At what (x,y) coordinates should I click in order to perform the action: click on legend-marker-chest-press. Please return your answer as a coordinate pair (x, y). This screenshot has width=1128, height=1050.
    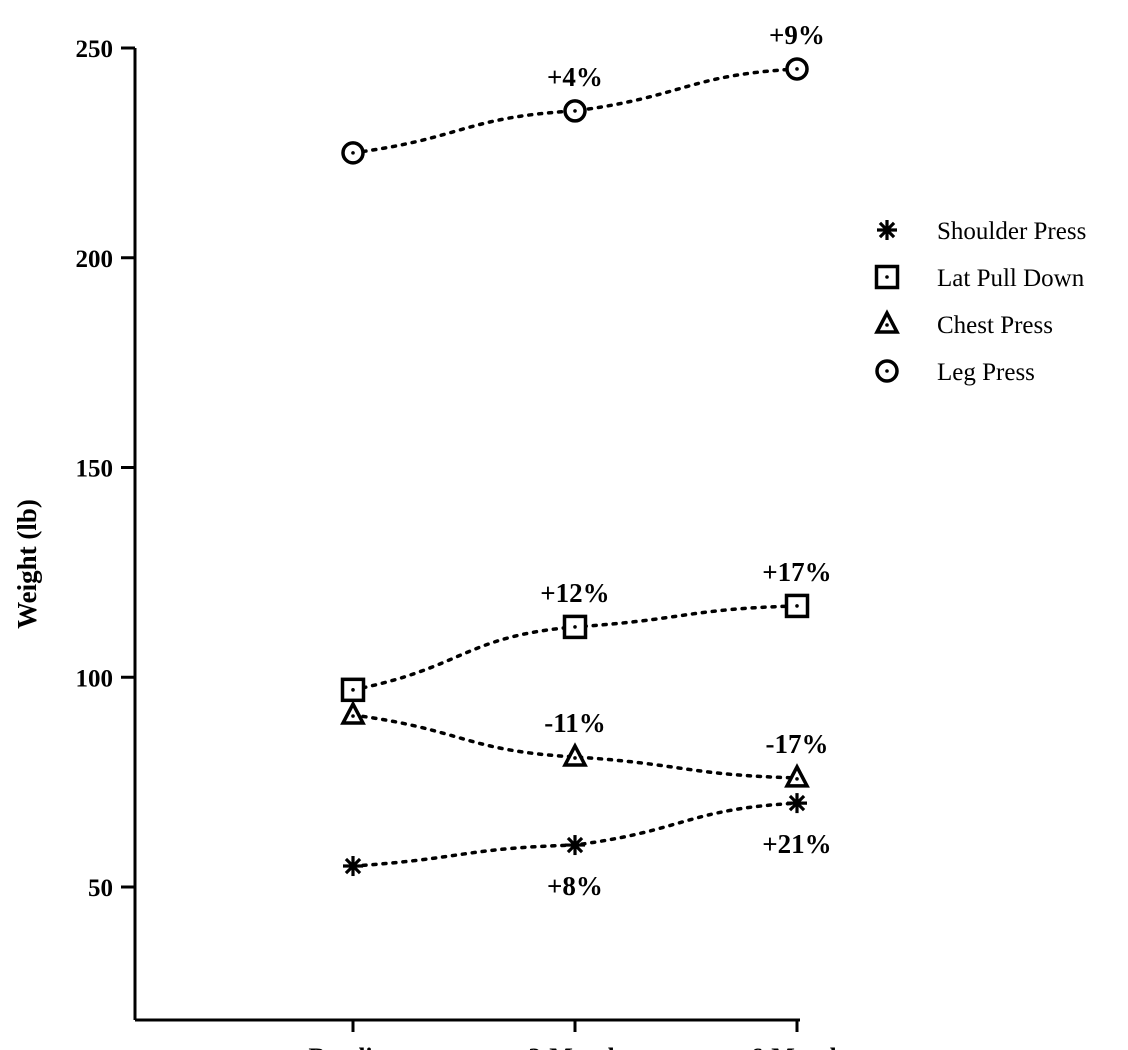
    Looking at the image, I should click on (887, 321).